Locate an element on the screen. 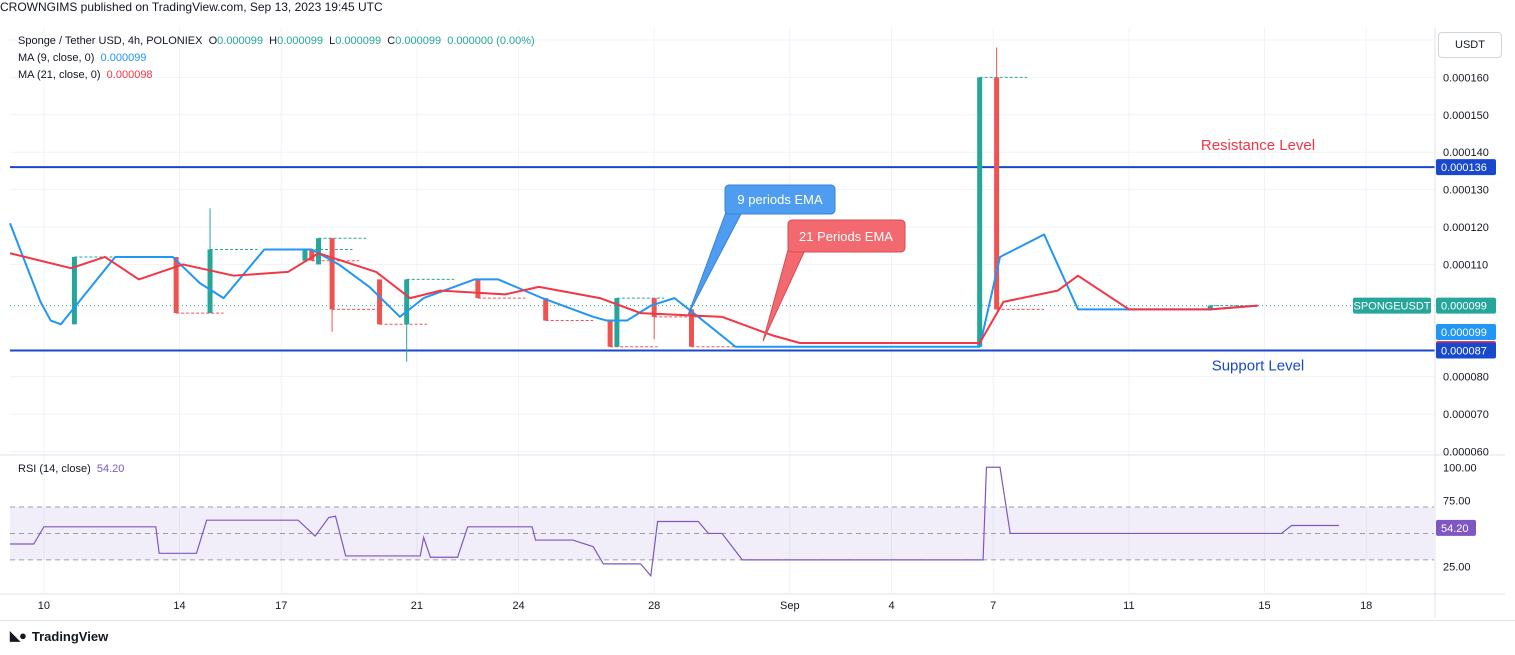 Image resolution: width=1515 pixels, height=655 pixels. price-tag-label: 0.000136 is located at coordinates (1464, 168).